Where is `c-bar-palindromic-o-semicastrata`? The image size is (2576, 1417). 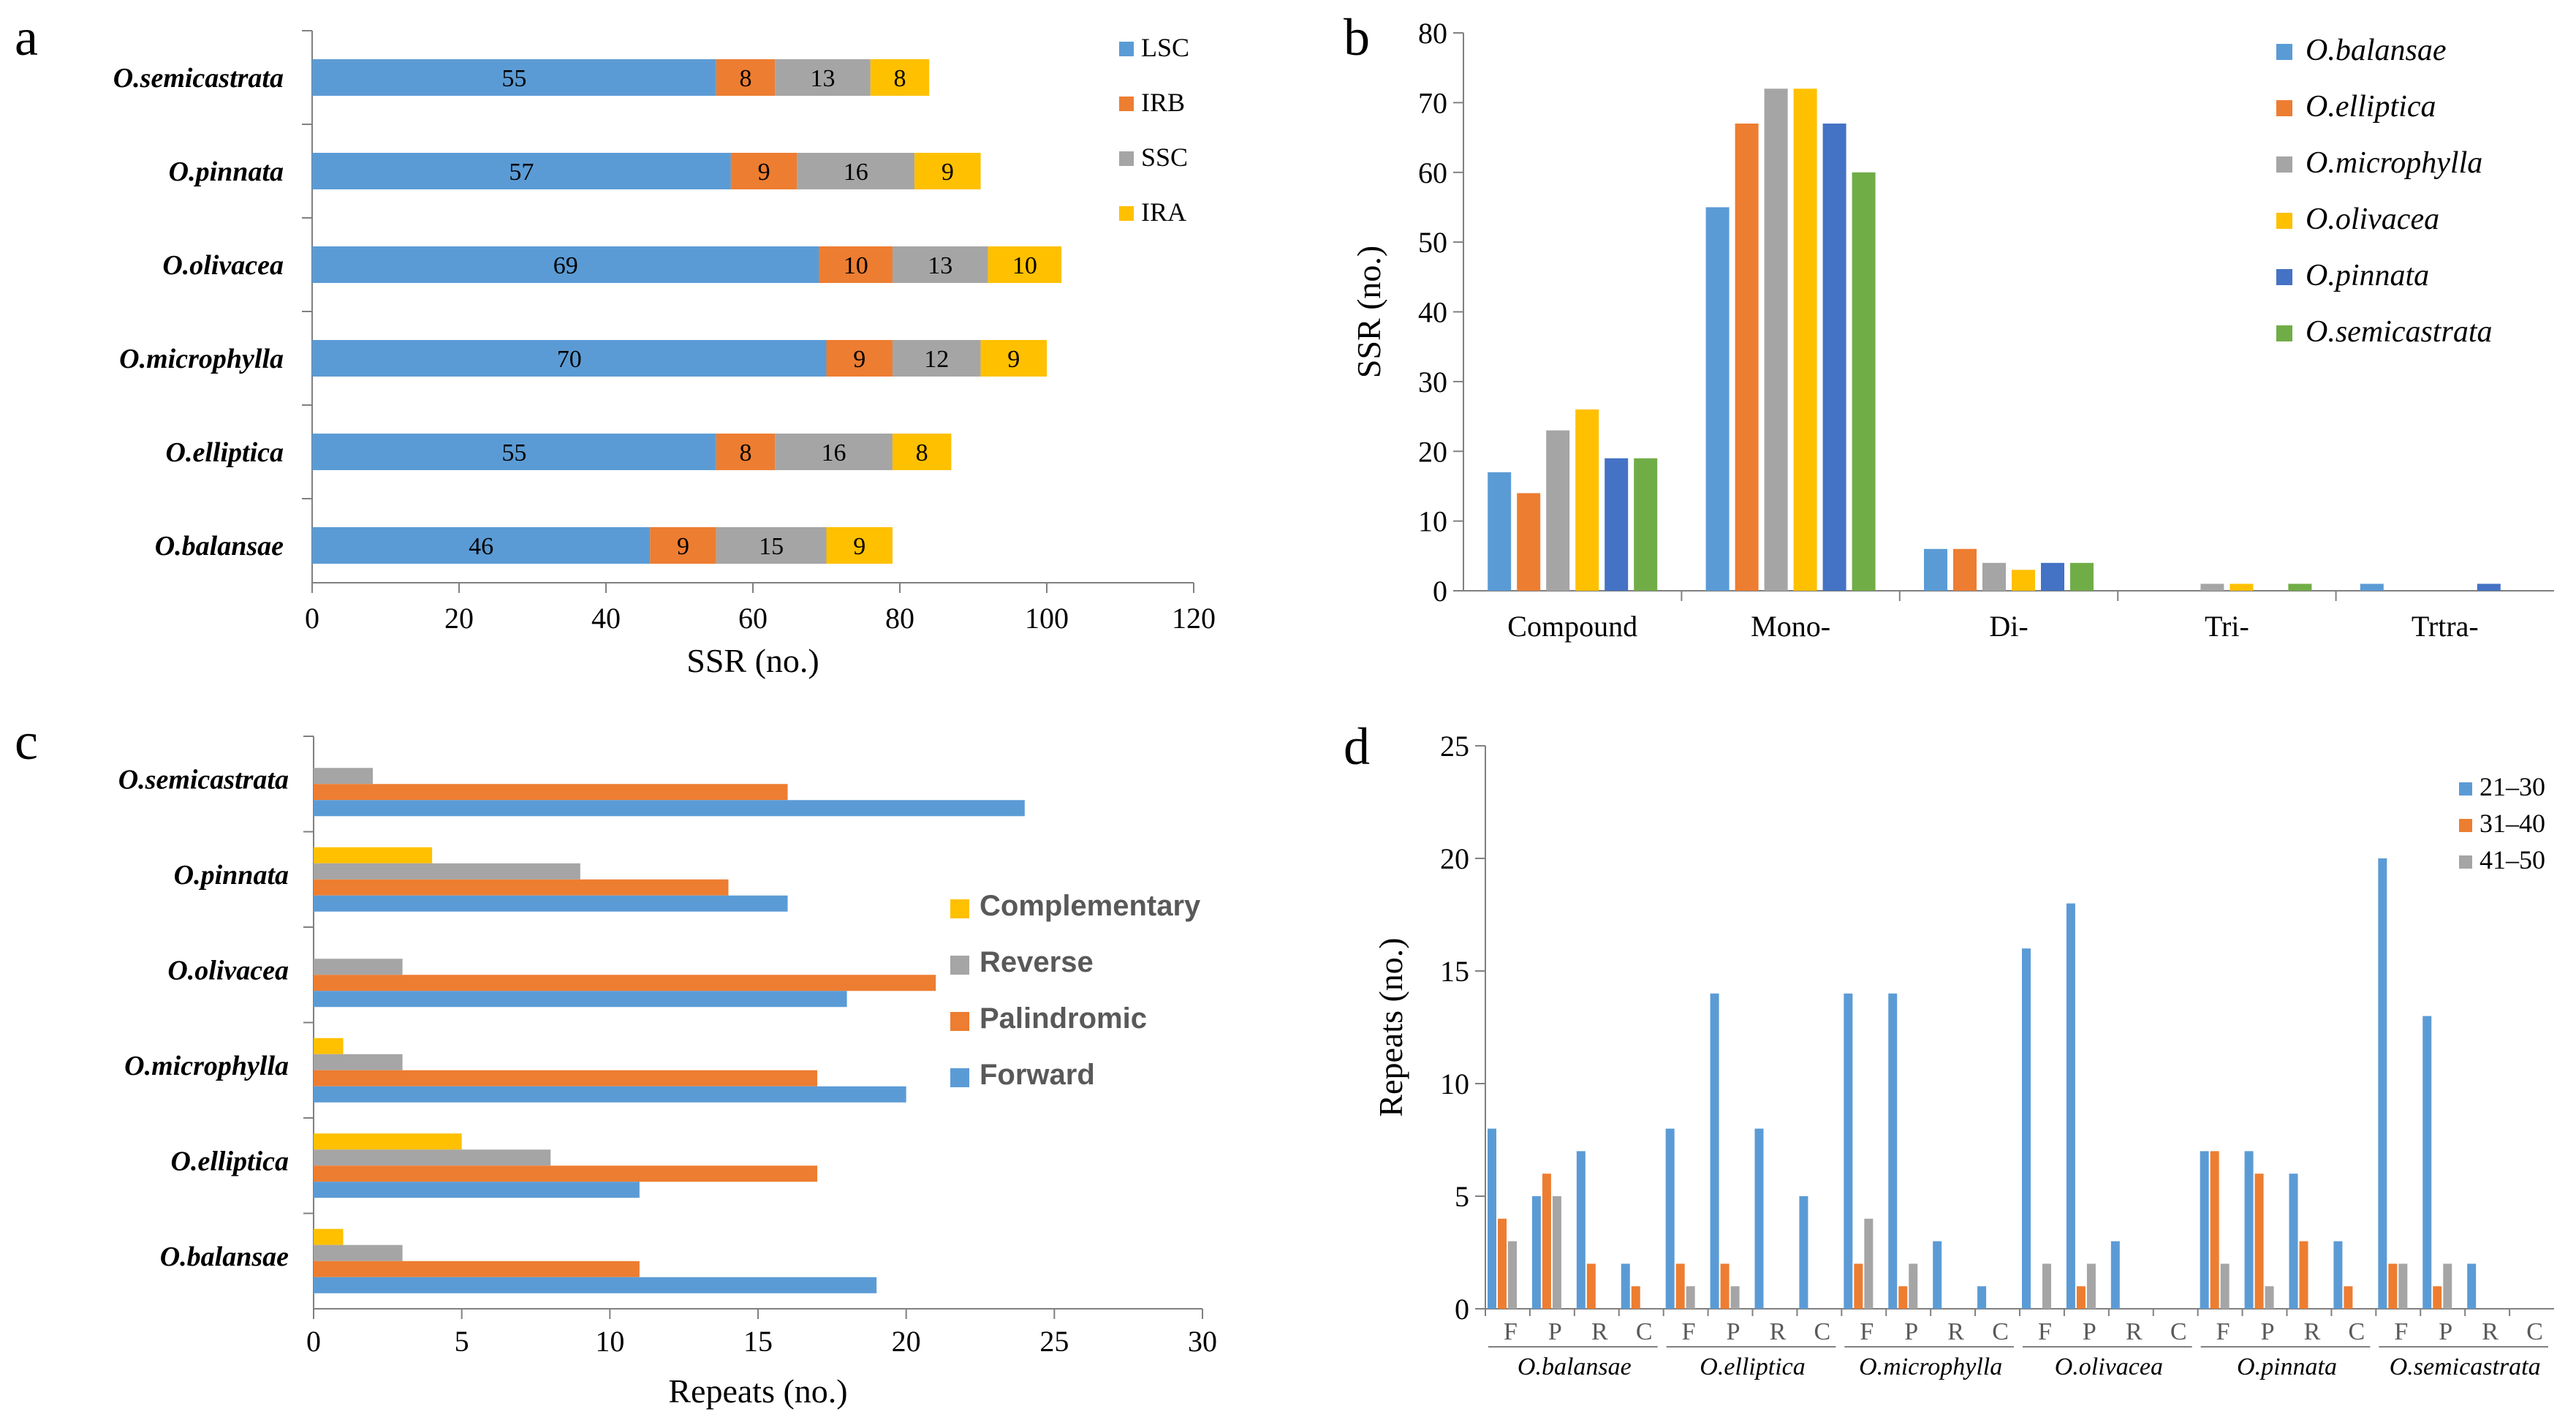
c-bar-palindromic-o-semicastrata is located at coordinates (551, 792).